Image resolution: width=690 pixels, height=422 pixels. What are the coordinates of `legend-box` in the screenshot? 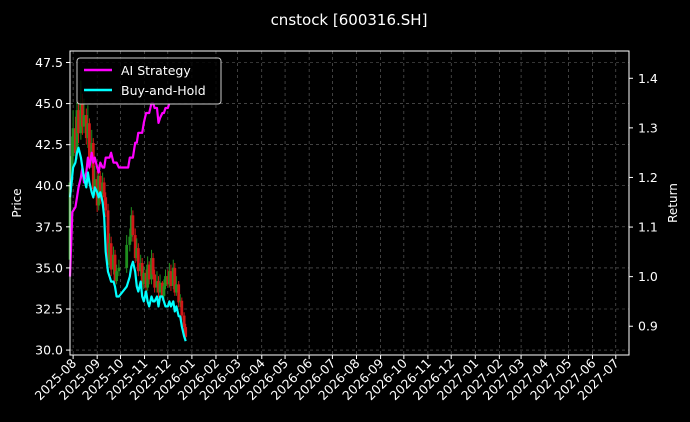 It's located at (149, 81).